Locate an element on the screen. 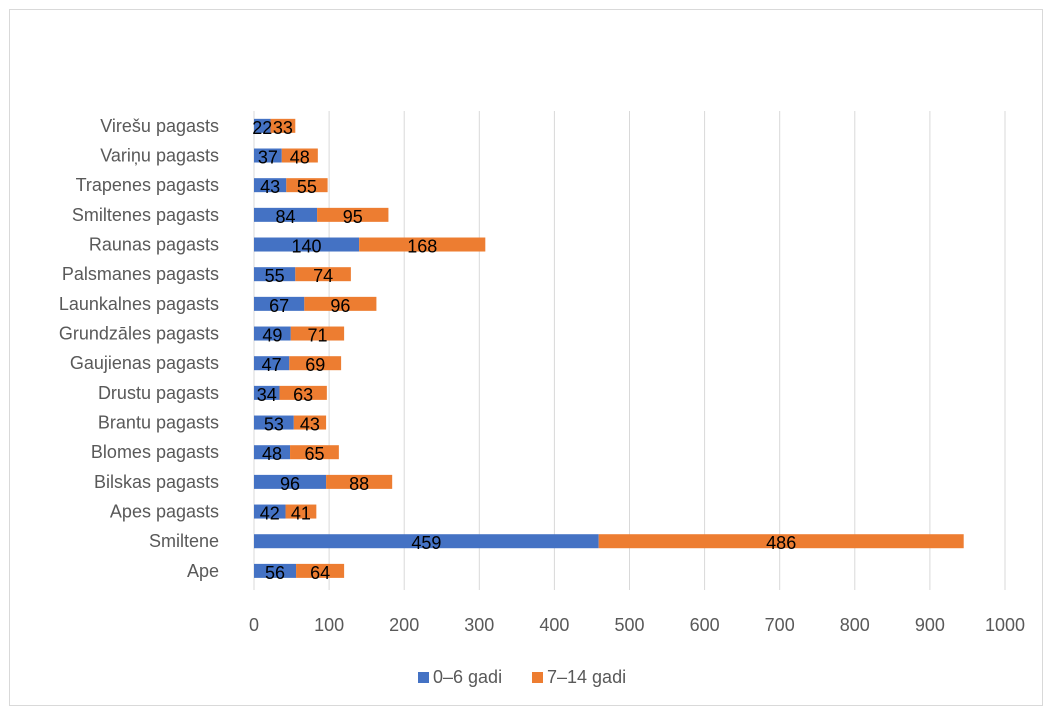  category-label: Apes pagasts is located at coordinates (164, 512).